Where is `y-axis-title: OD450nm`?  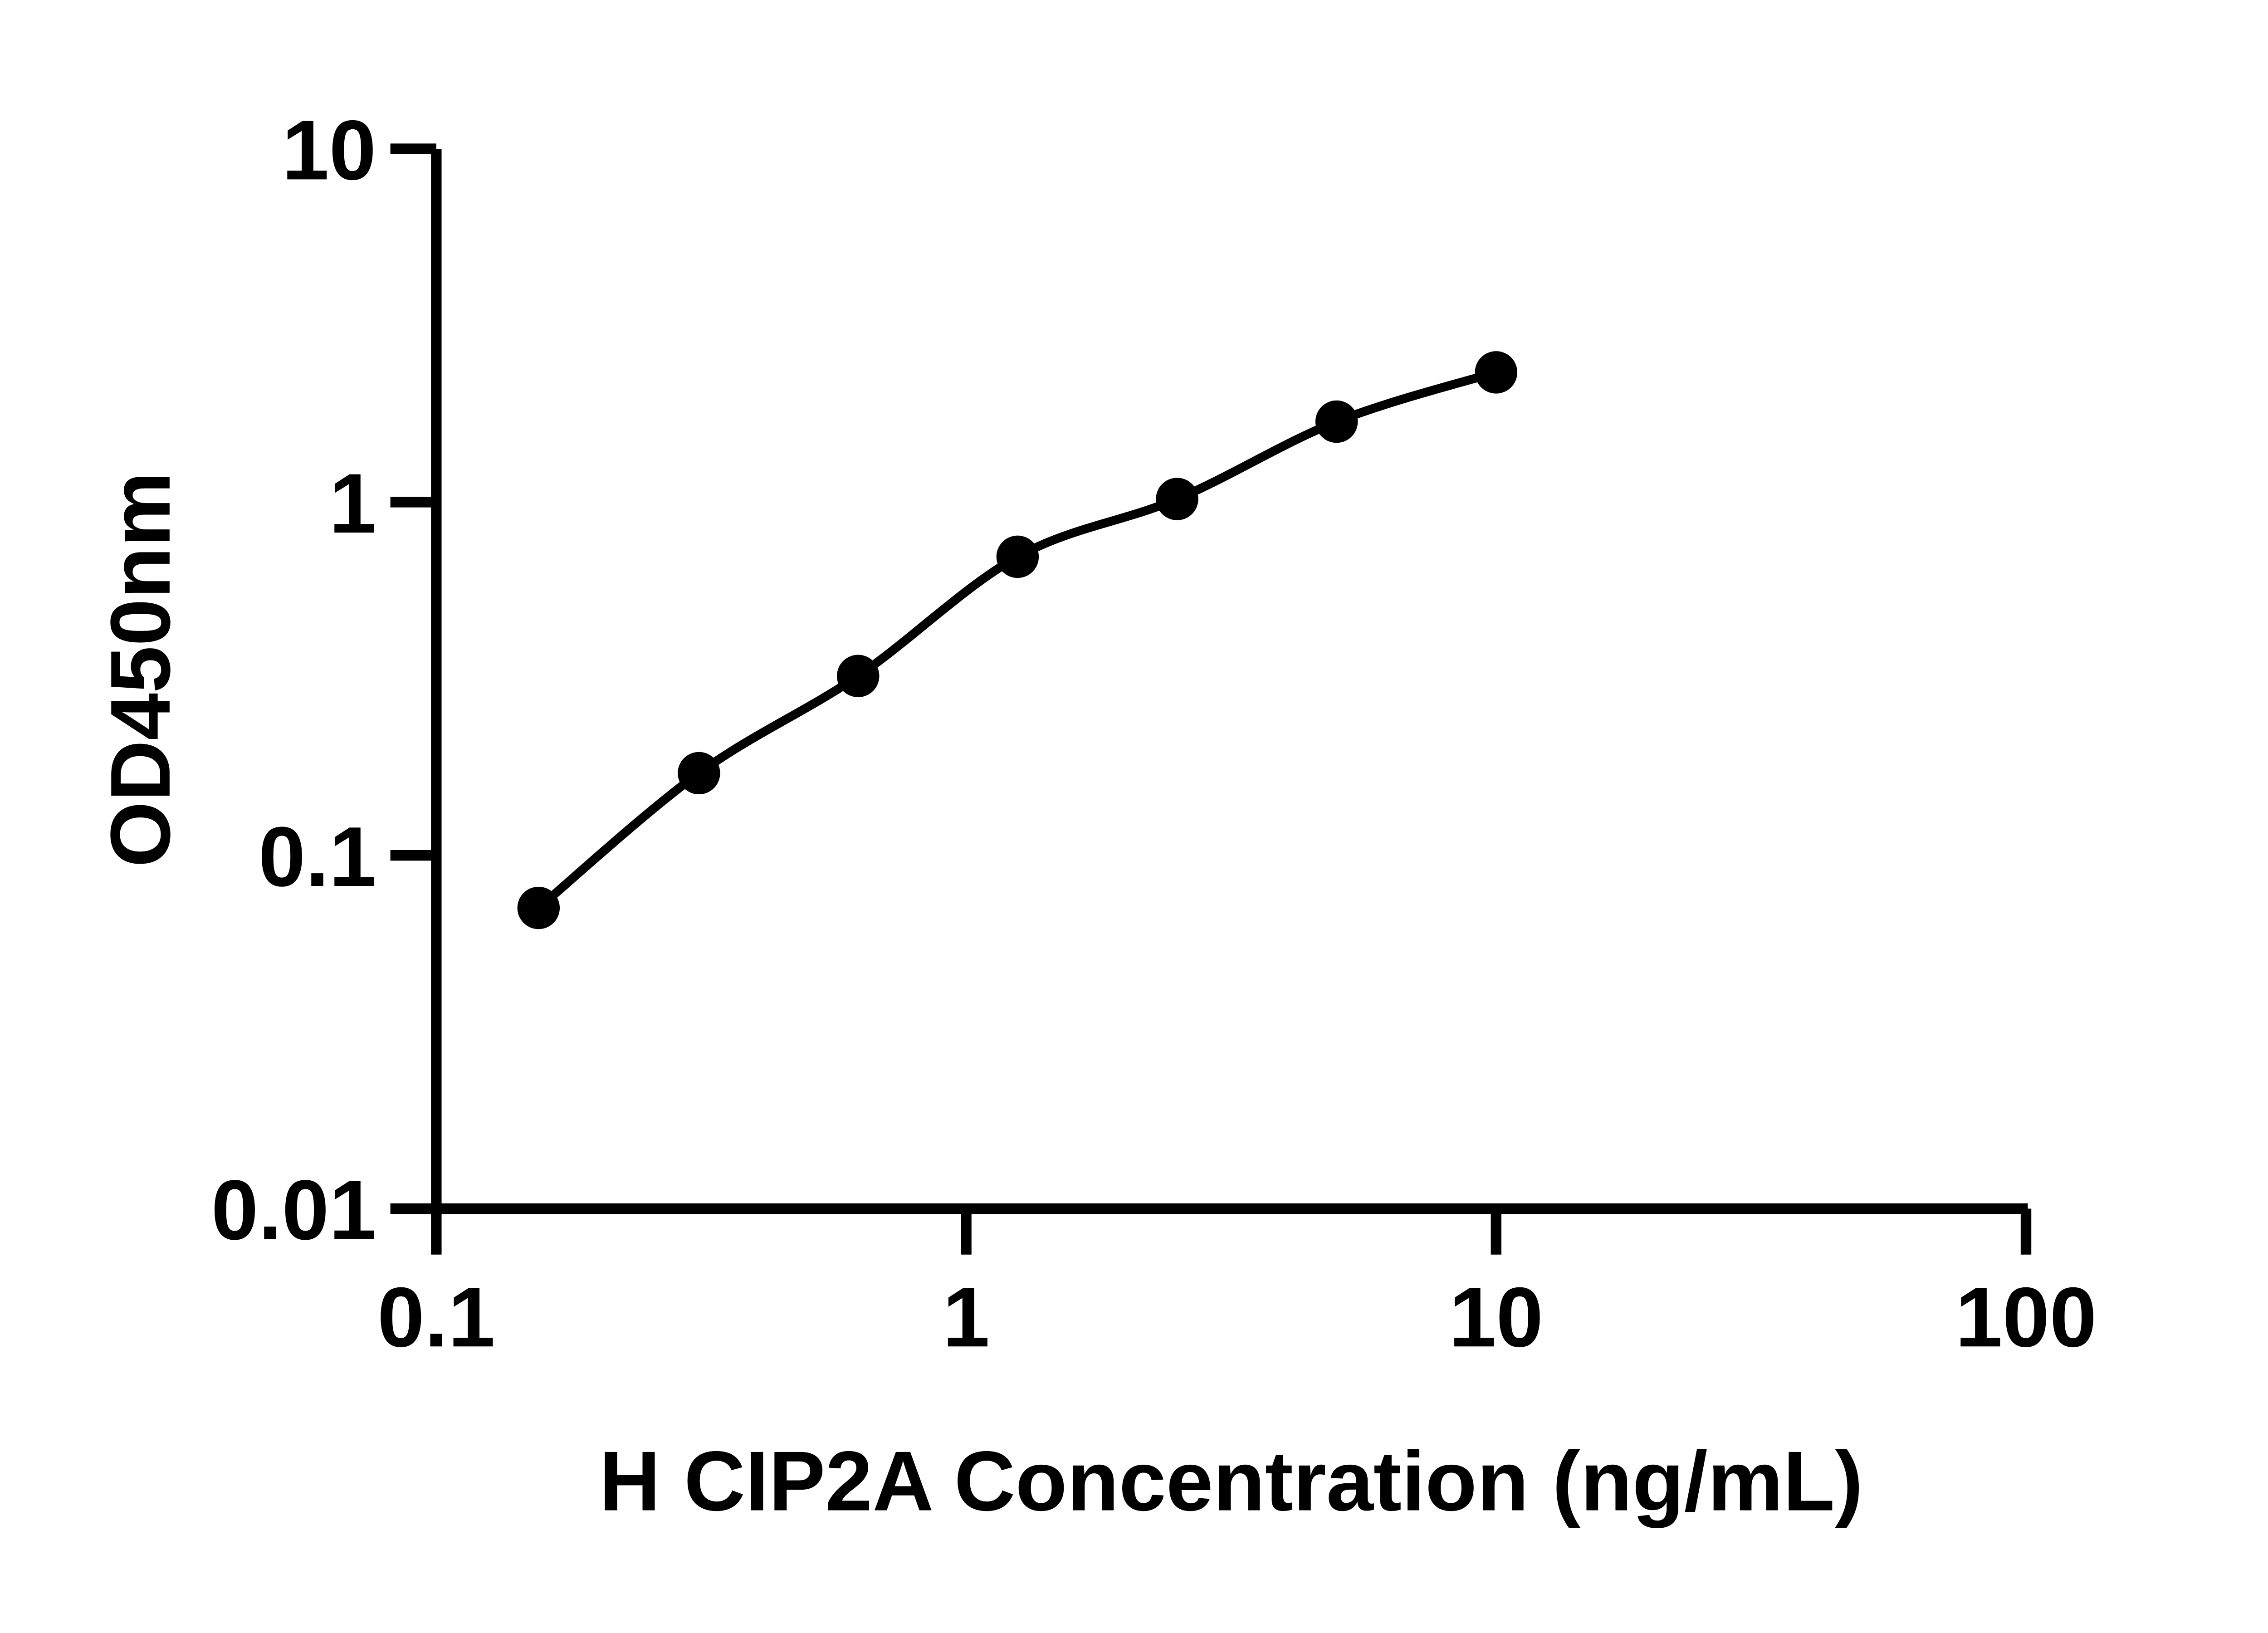
y-axis-title: OD450nm is located at coordinates (140, 670).